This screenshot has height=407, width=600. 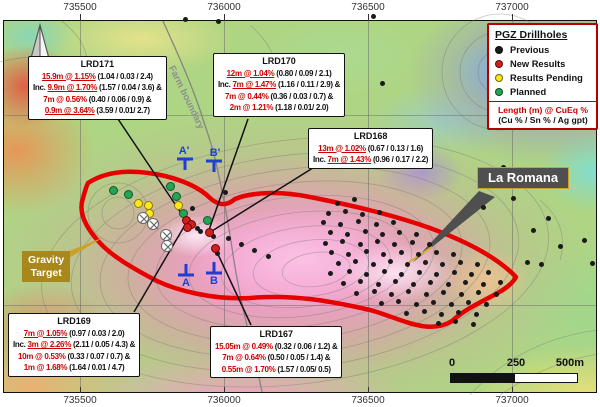 I want to click on legend-units-line1: Length (m) @ CuEq %, so click(x=542, y=110).